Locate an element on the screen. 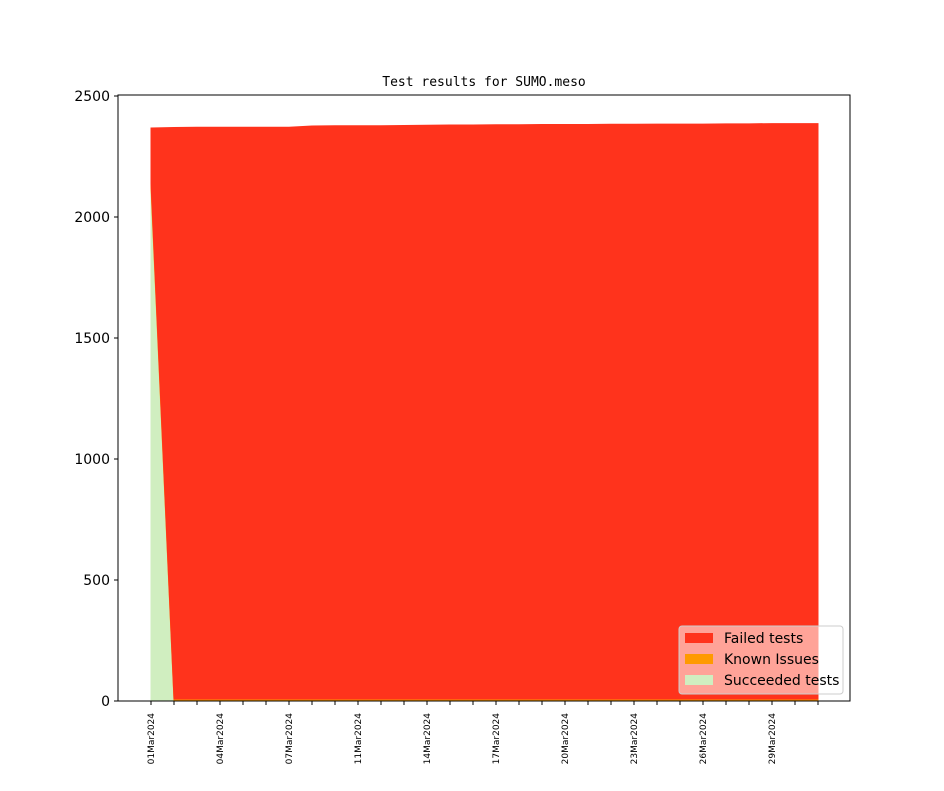  legend-box is located at coordinates (761, 660).